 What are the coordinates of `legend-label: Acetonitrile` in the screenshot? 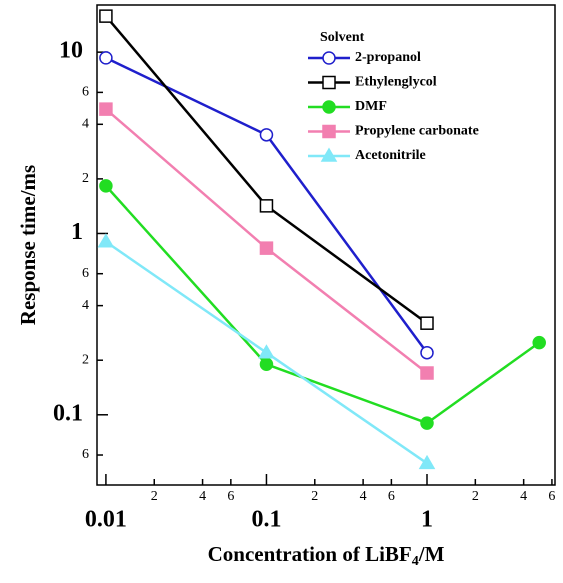 It's located at (390, 155).